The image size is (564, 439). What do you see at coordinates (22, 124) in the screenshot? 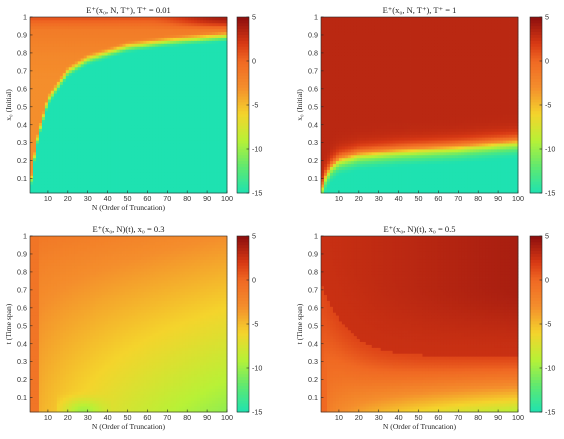
I see `y-tick-label: 0.4` at bounding box center [22, 124].